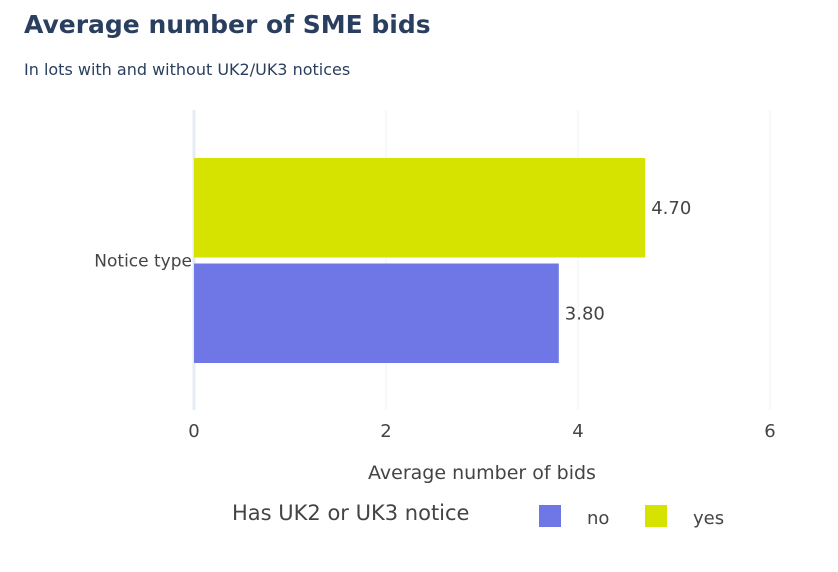 This screenshot has height=572, width=838. Describe the element at coordinates (769, 431) in the screenshot. I see `x-tick-label: 6` at that location.